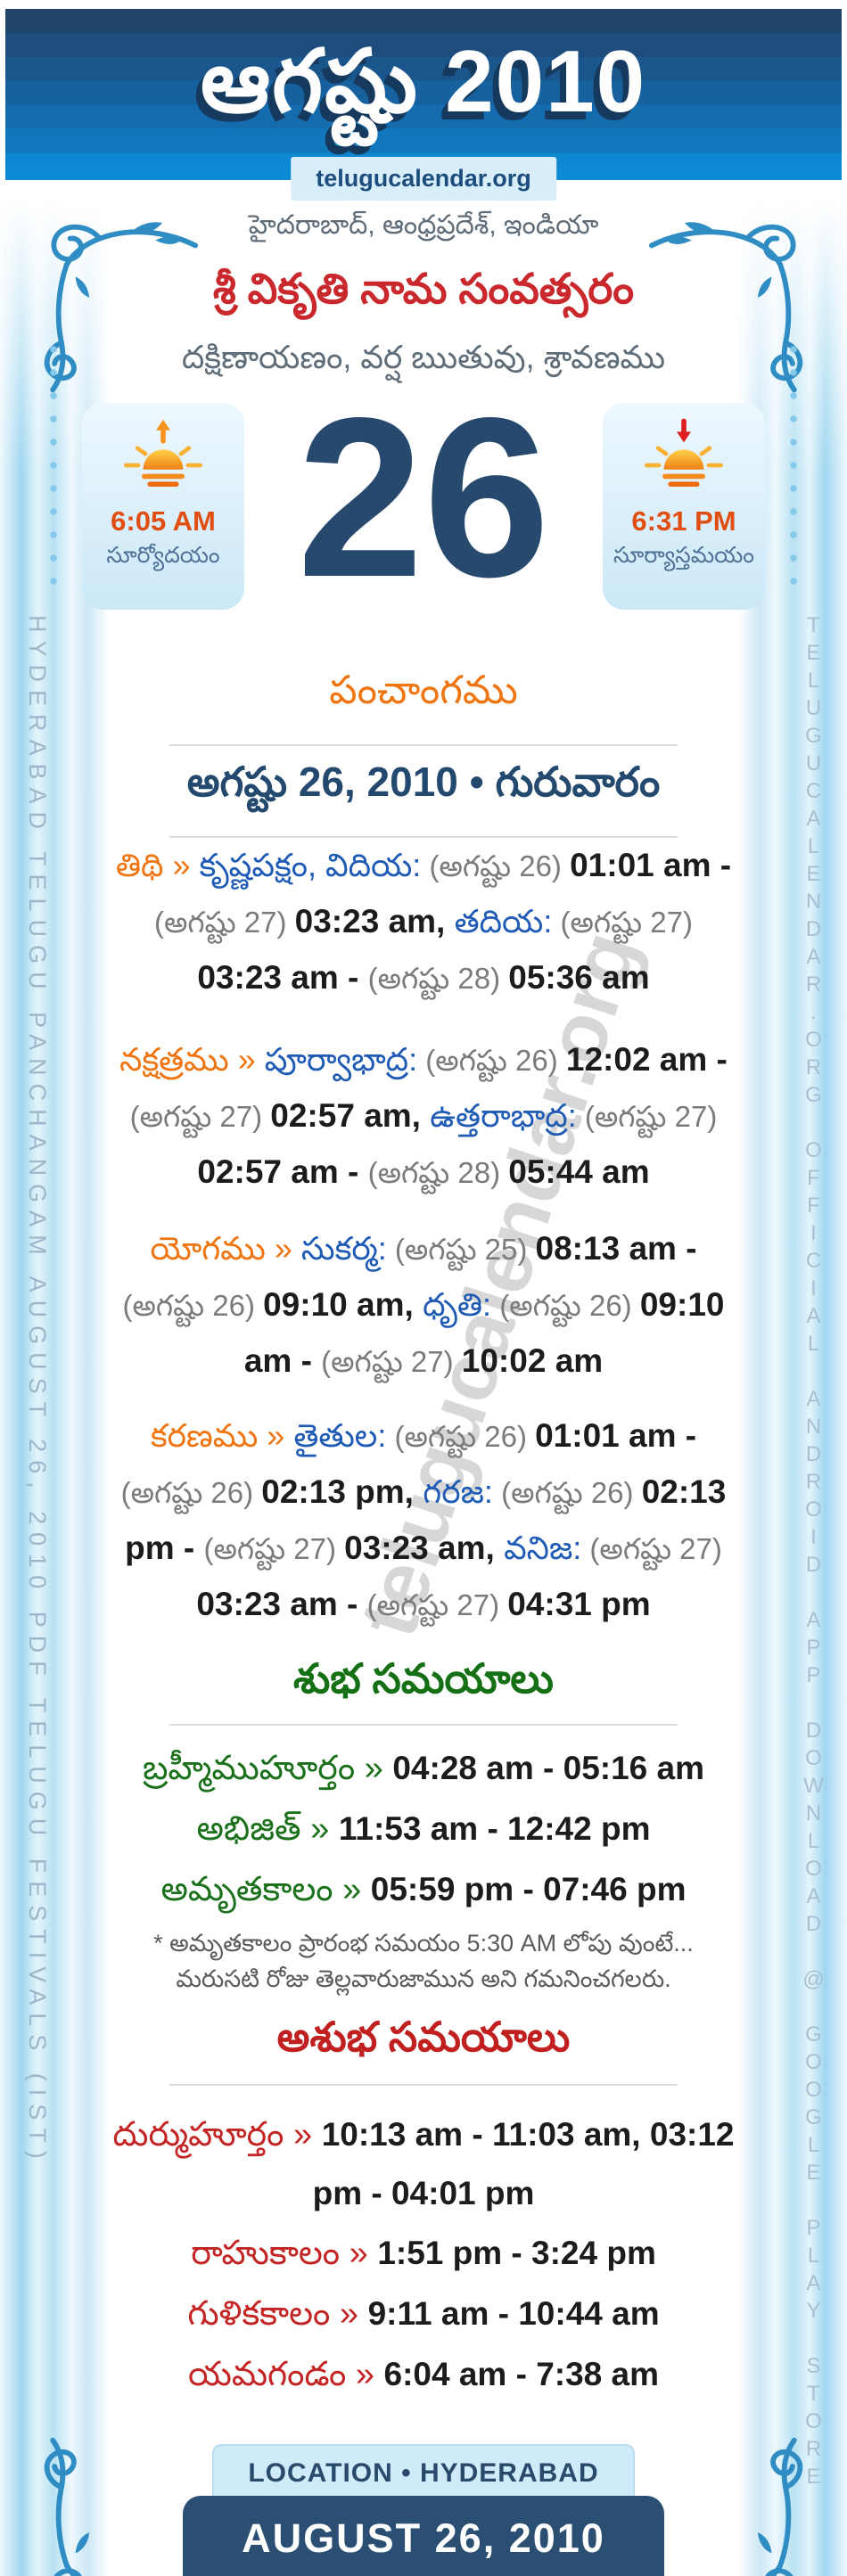 The height and width of the screenshot is (2576, 847). What do you see at coordinates (457, 1304) in the screenshot?
I see `segment: ధృతి:` at bounding box center [457, 1304].